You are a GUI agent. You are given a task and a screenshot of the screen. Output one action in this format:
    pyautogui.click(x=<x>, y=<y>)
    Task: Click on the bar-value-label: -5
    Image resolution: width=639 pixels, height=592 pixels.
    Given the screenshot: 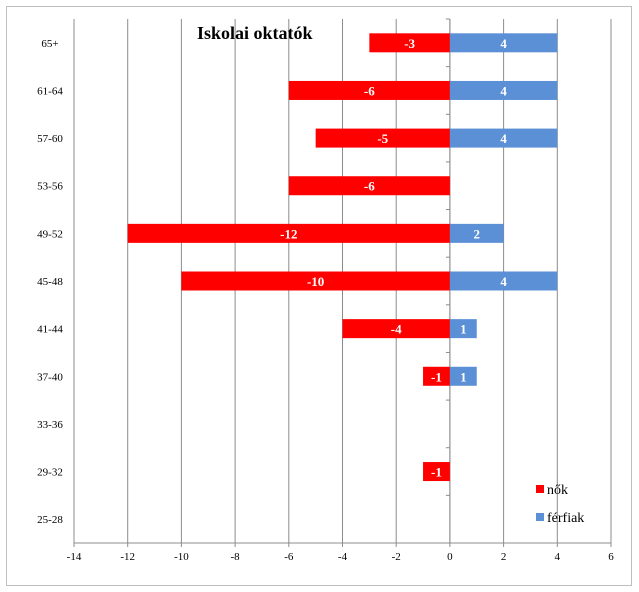 What is the action you would take?
    pyautogui.click(x=382, y=138)
    